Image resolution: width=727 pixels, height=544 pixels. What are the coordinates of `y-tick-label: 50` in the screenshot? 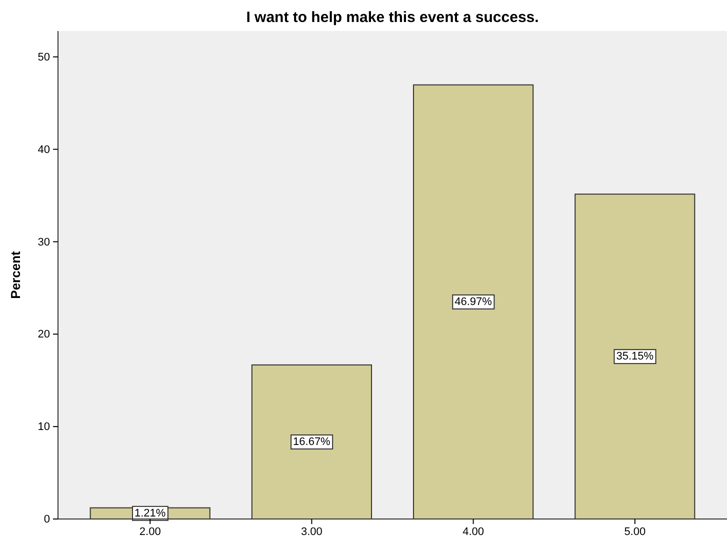 It's located at (44, 57).